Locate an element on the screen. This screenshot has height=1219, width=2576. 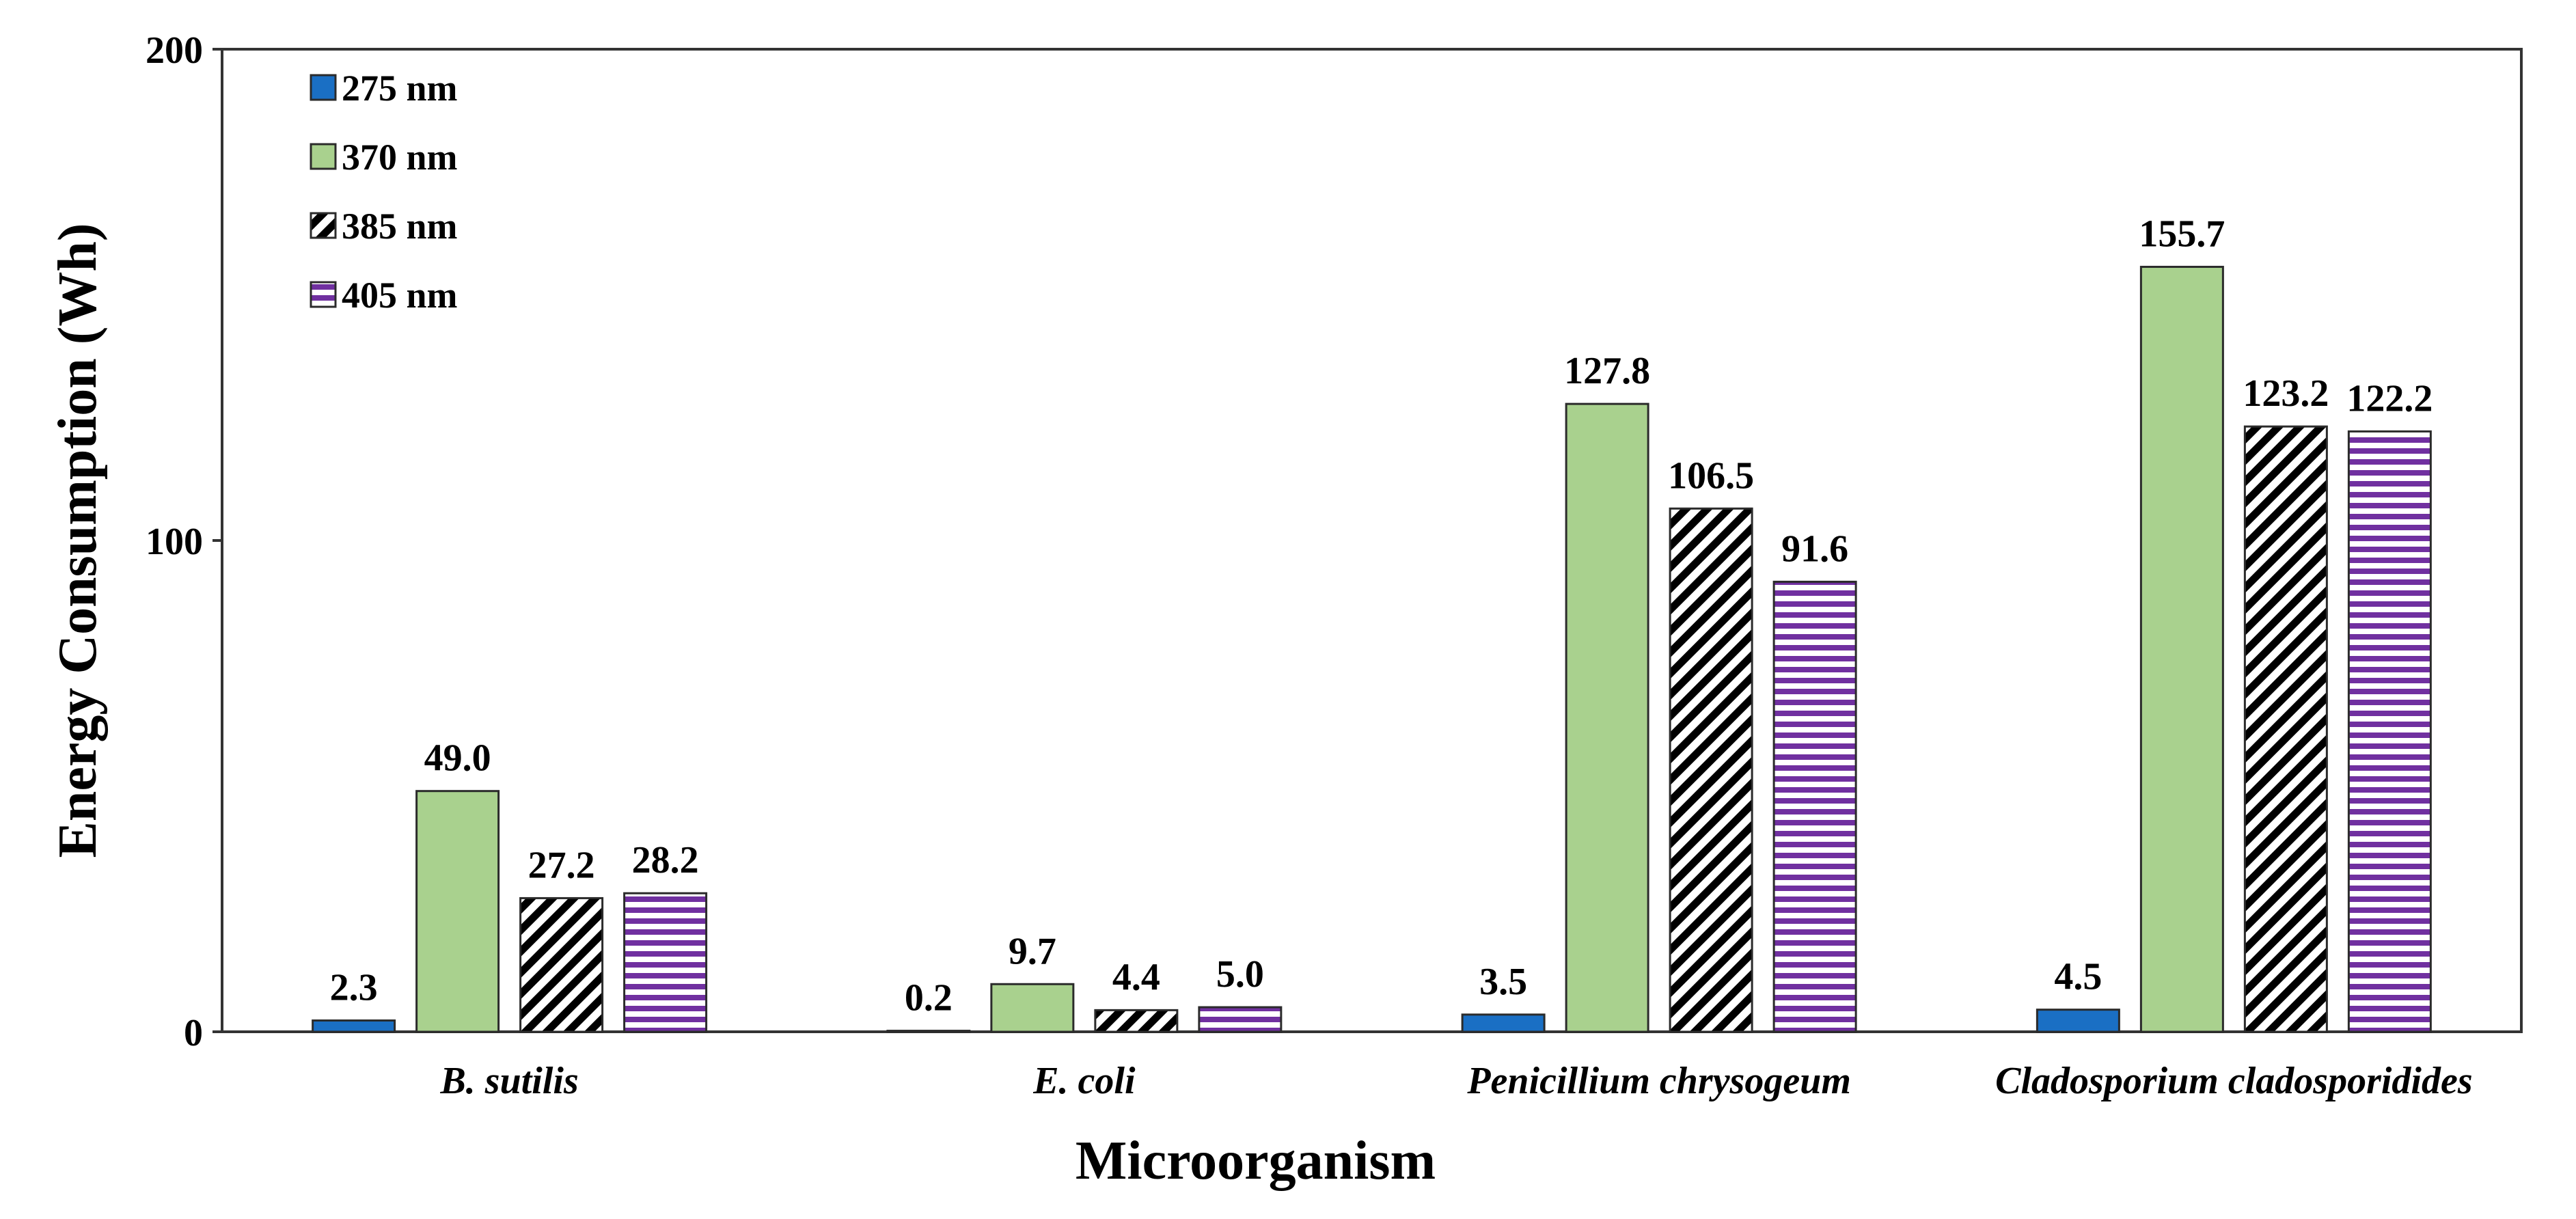
data-label: 155.7 is located at coordinates (2182, 234).